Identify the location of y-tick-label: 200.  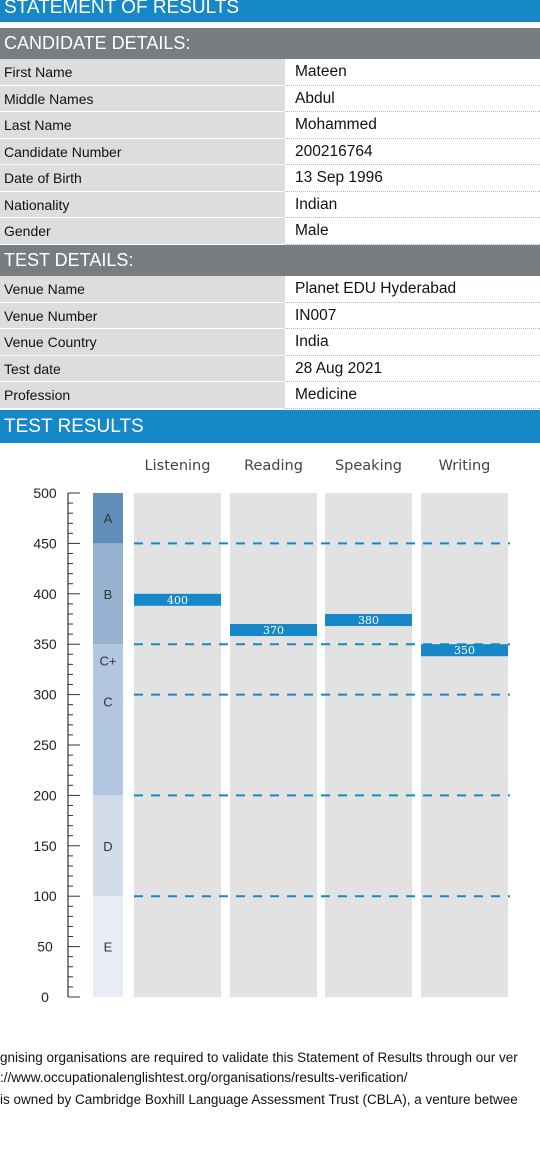
(45, 795).